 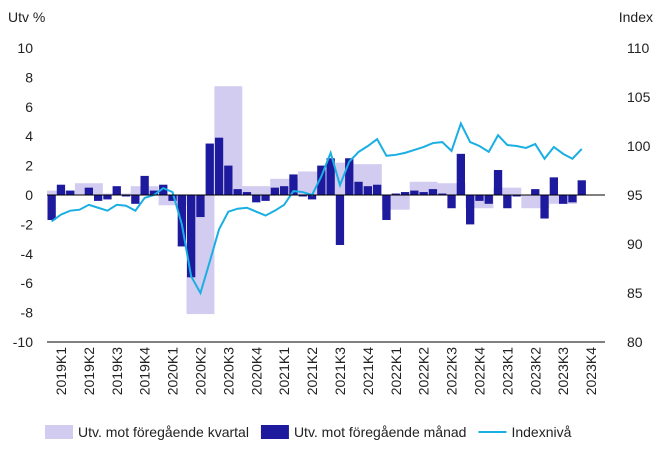 I want to click on y-axis-label: Utv %, so click(x=26, y=17).